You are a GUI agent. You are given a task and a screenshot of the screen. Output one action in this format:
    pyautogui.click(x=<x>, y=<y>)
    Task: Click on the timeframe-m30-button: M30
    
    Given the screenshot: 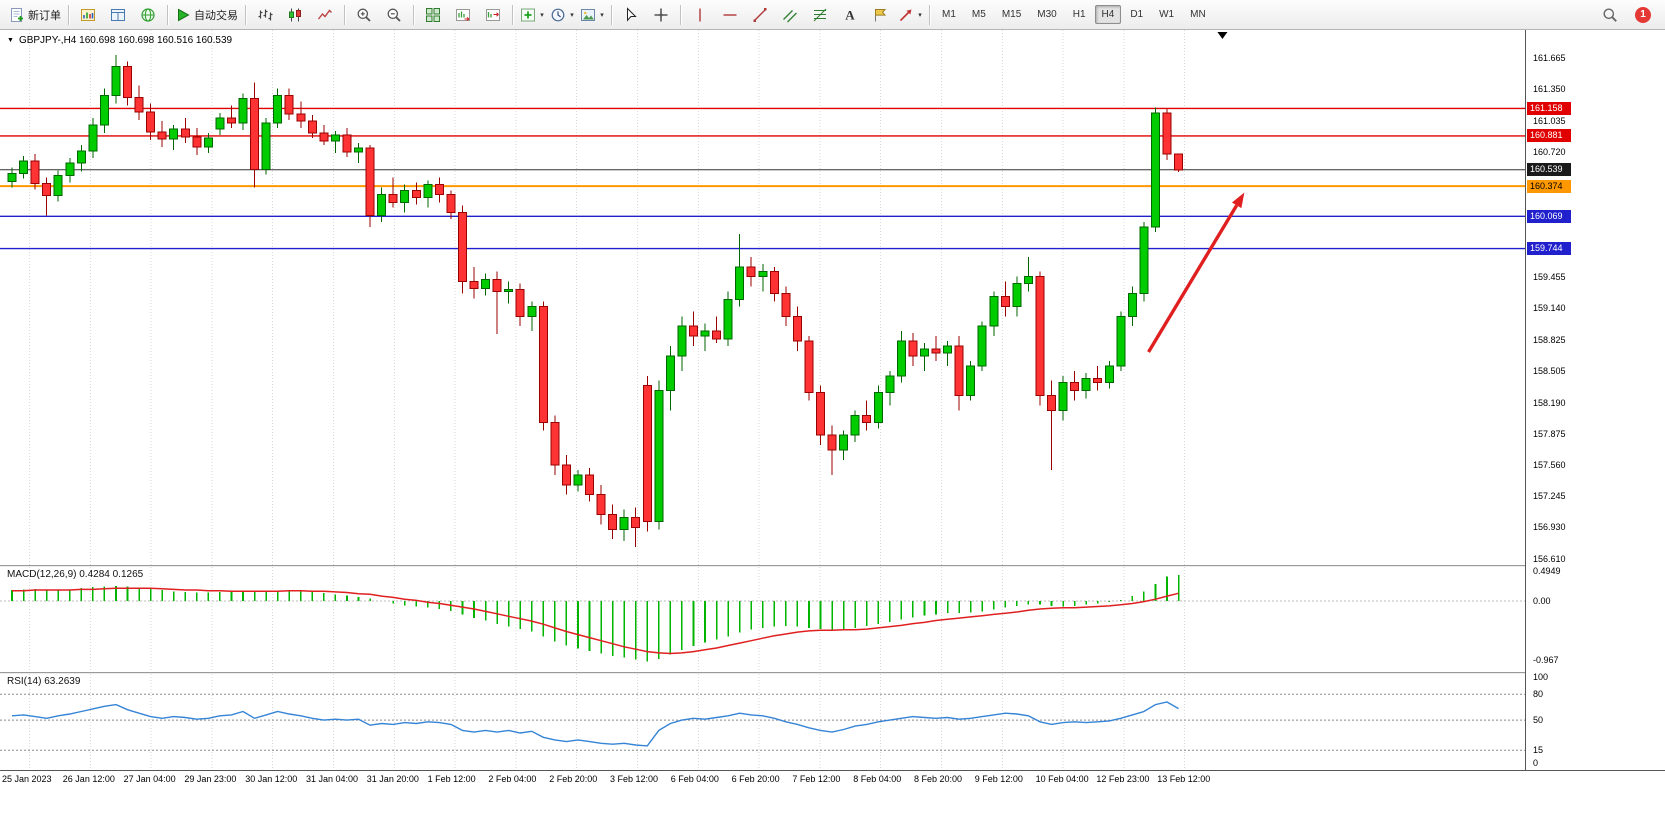 What is the action you would take?
    pyautogui.click(x=1047, y=14)
    